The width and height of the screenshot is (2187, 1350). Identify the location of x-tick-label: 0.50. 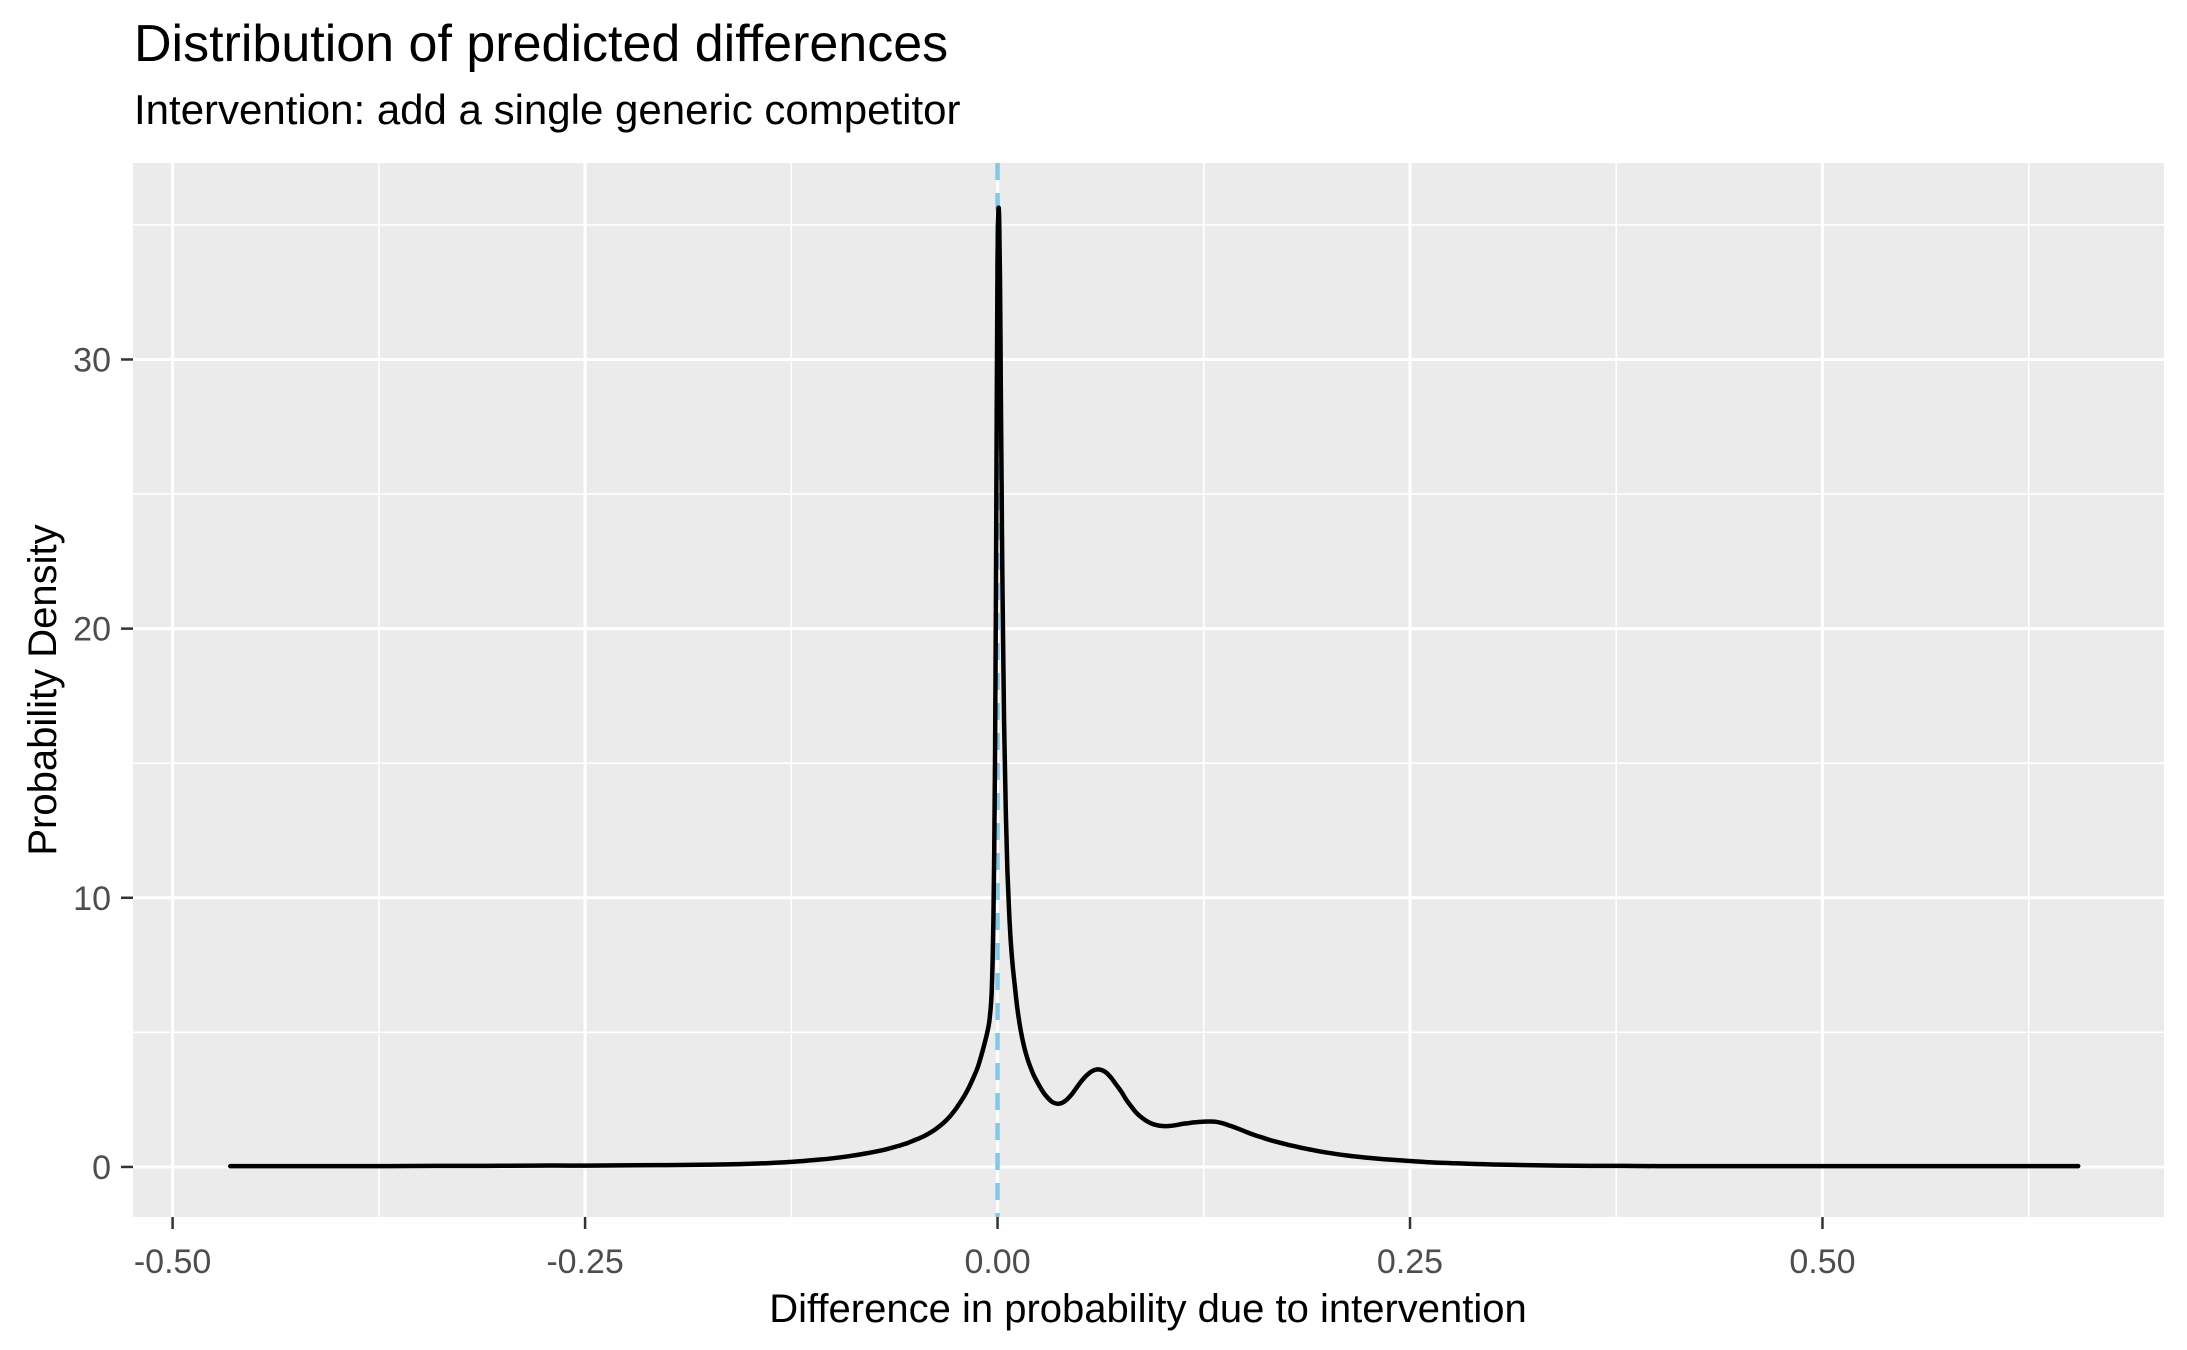
(1822, 1262).